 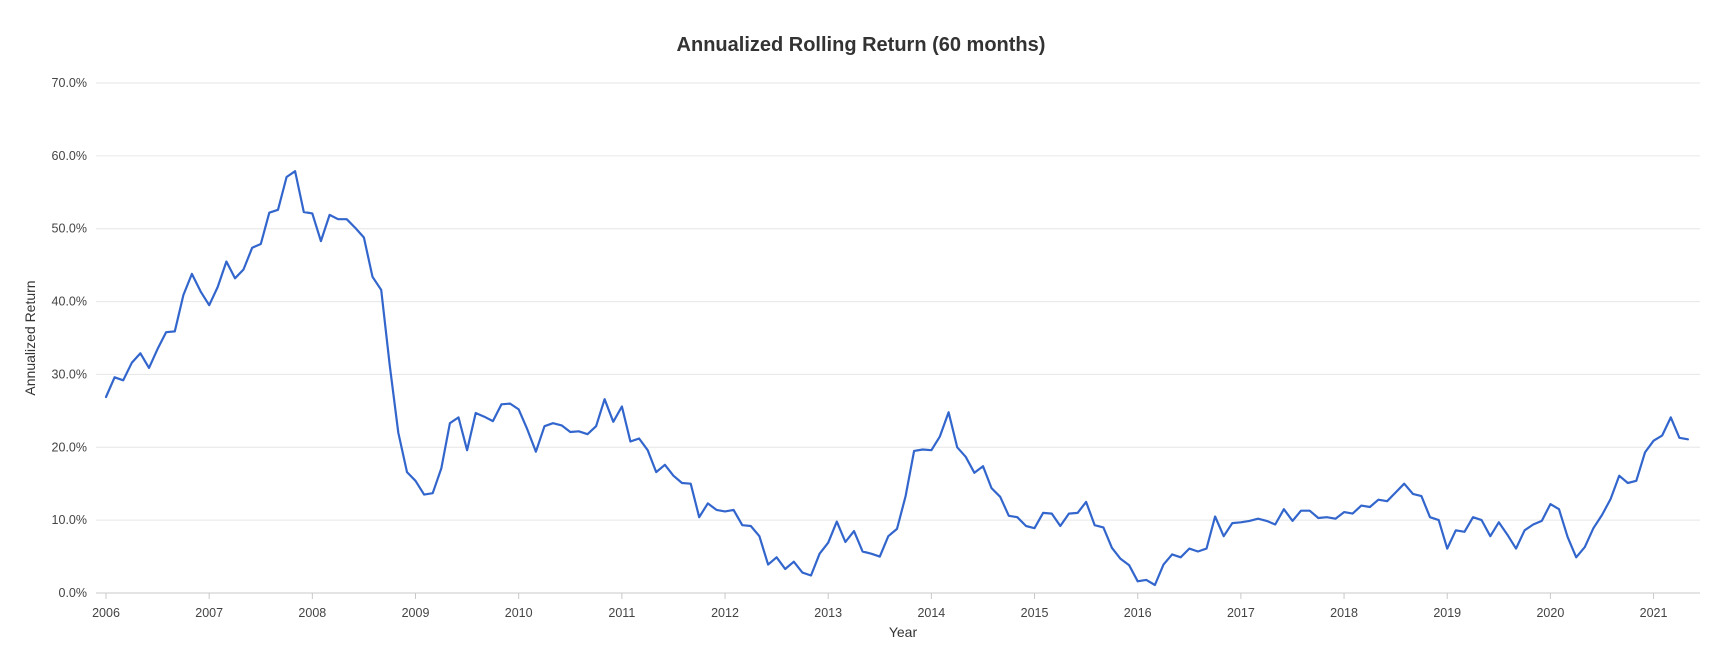 What do you see at coordinates (1138, 613) in the screenshot?
I see `x-tick-label: 2016` at bounding box center [1138, 613].